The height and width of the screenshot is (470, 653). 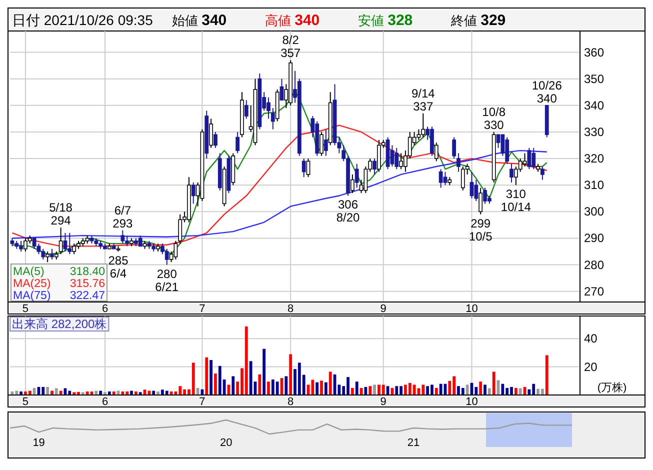 What do you see at coordinates (423, 100) in the screenshot?
I see `annotation: 9/14 337` at bounding box center [423, 100].